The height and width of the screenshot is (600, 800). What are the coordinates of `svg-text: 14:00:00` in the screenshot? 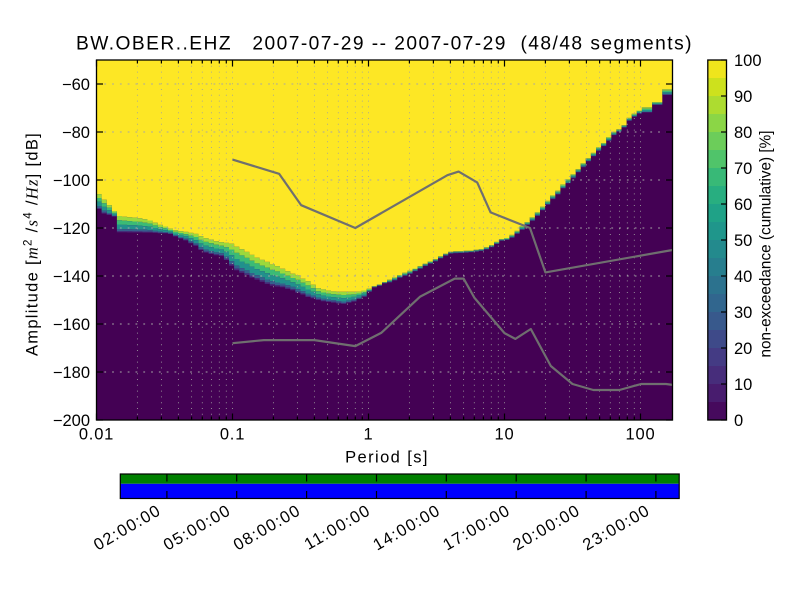 It's located at (407, 527).